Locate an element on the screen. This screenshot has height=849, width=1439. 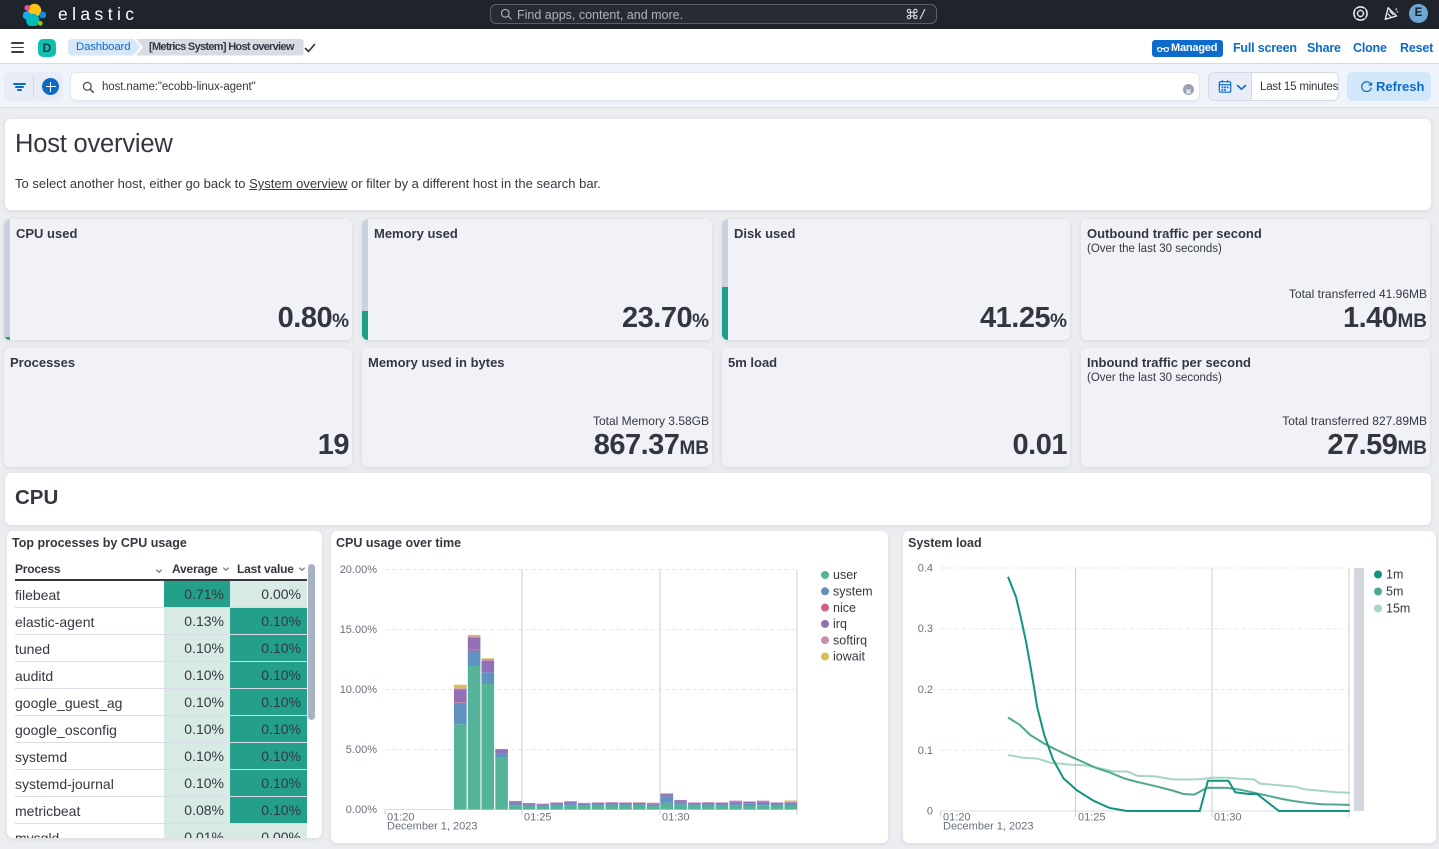
svg-text: 0.2 is located at coordinates (925, 690).